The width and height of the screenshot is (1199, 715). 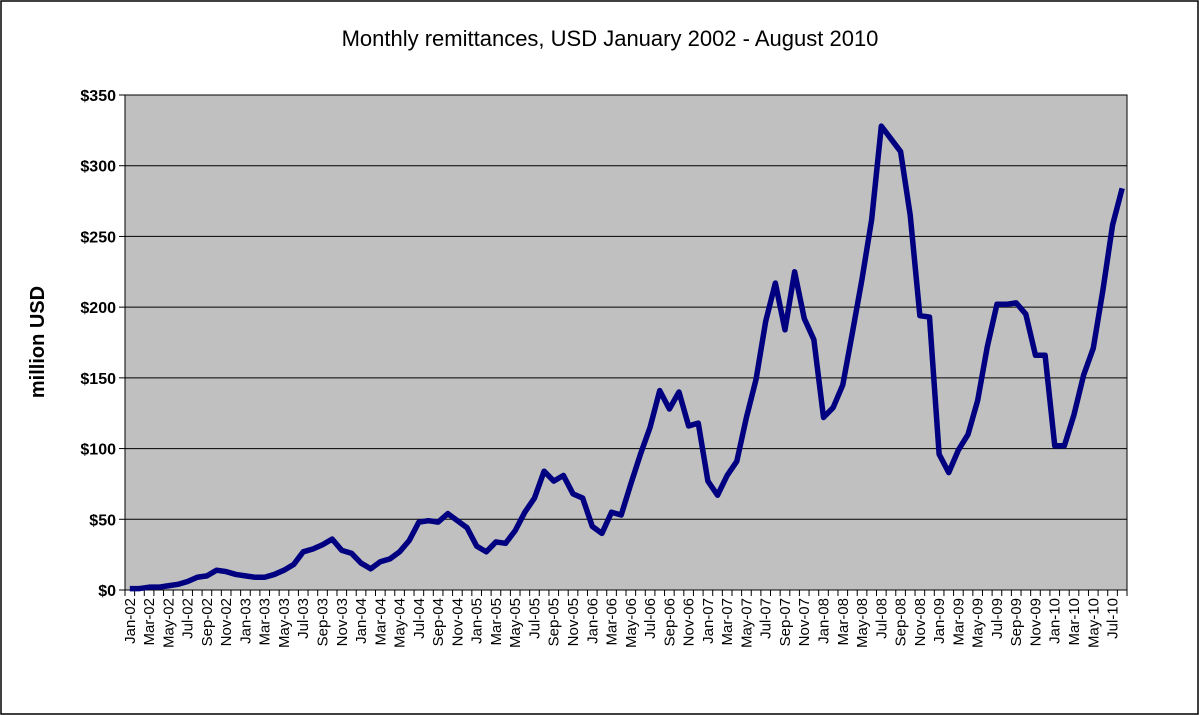 I want to click on x-tick-label: Sep-05, so click(x=554, y=622).